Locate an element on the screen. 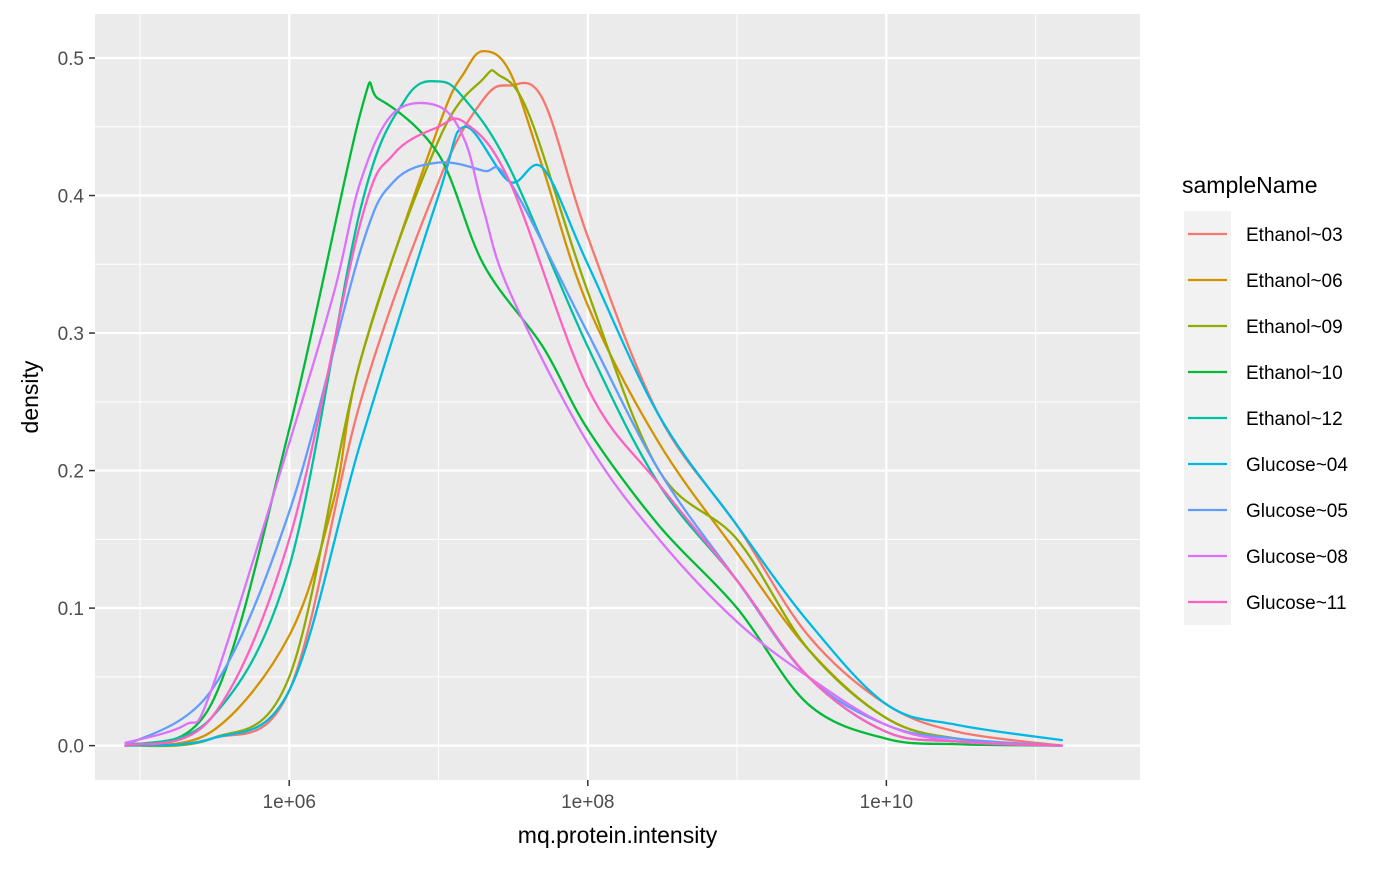 The height and width of the screenshot is (870, 1400). y-tick-label: 0.4 is located at coordinates (71, 197).